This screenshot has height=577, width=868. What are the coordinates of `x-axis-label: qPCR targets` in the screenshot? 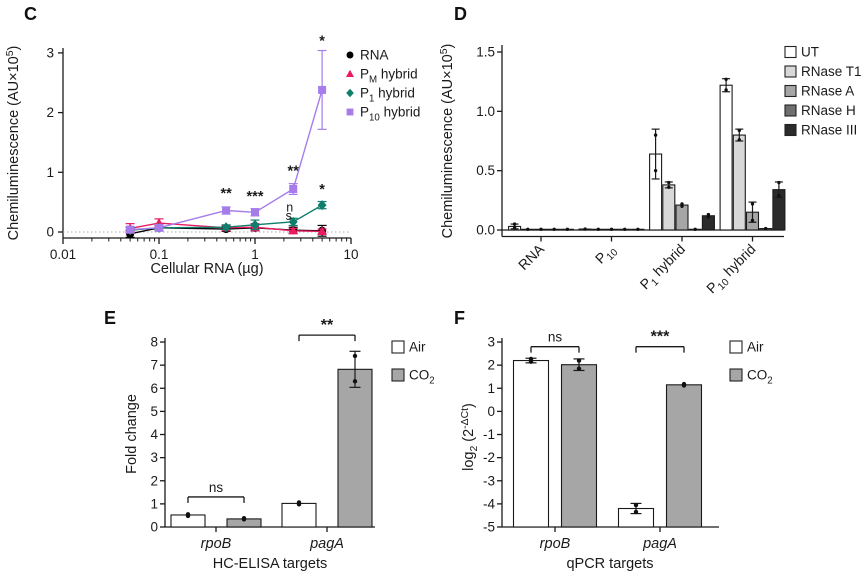 It's located at (609, 564).